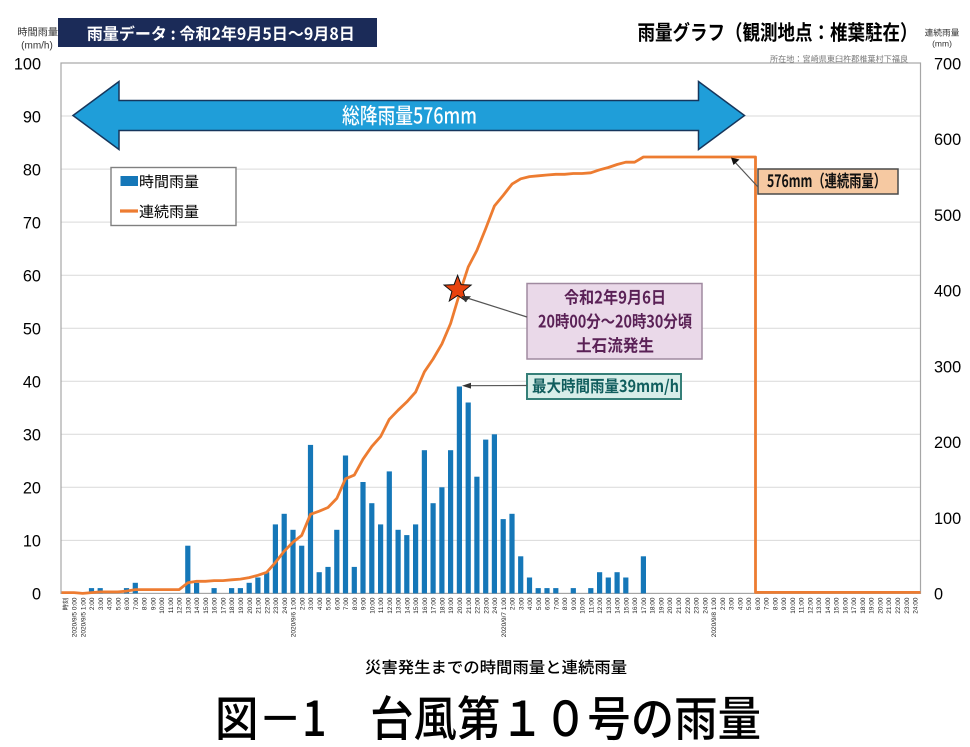  I want to click on svg-text: 2020/9/6 1:00, so click(294, 617).